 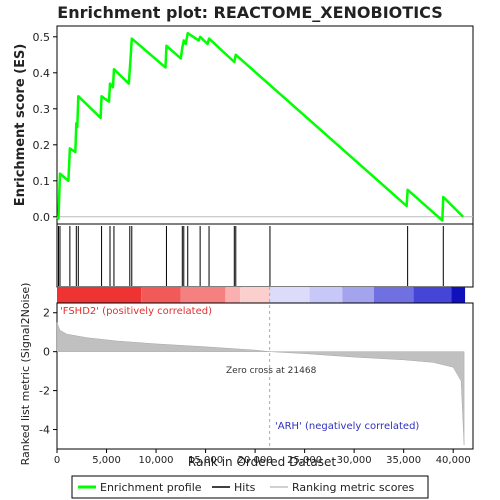 What do you see at coordinates (44, 430) in the screenshot?
I see `metric-ytick-label-0: -4` at bounding box center [44, 430].